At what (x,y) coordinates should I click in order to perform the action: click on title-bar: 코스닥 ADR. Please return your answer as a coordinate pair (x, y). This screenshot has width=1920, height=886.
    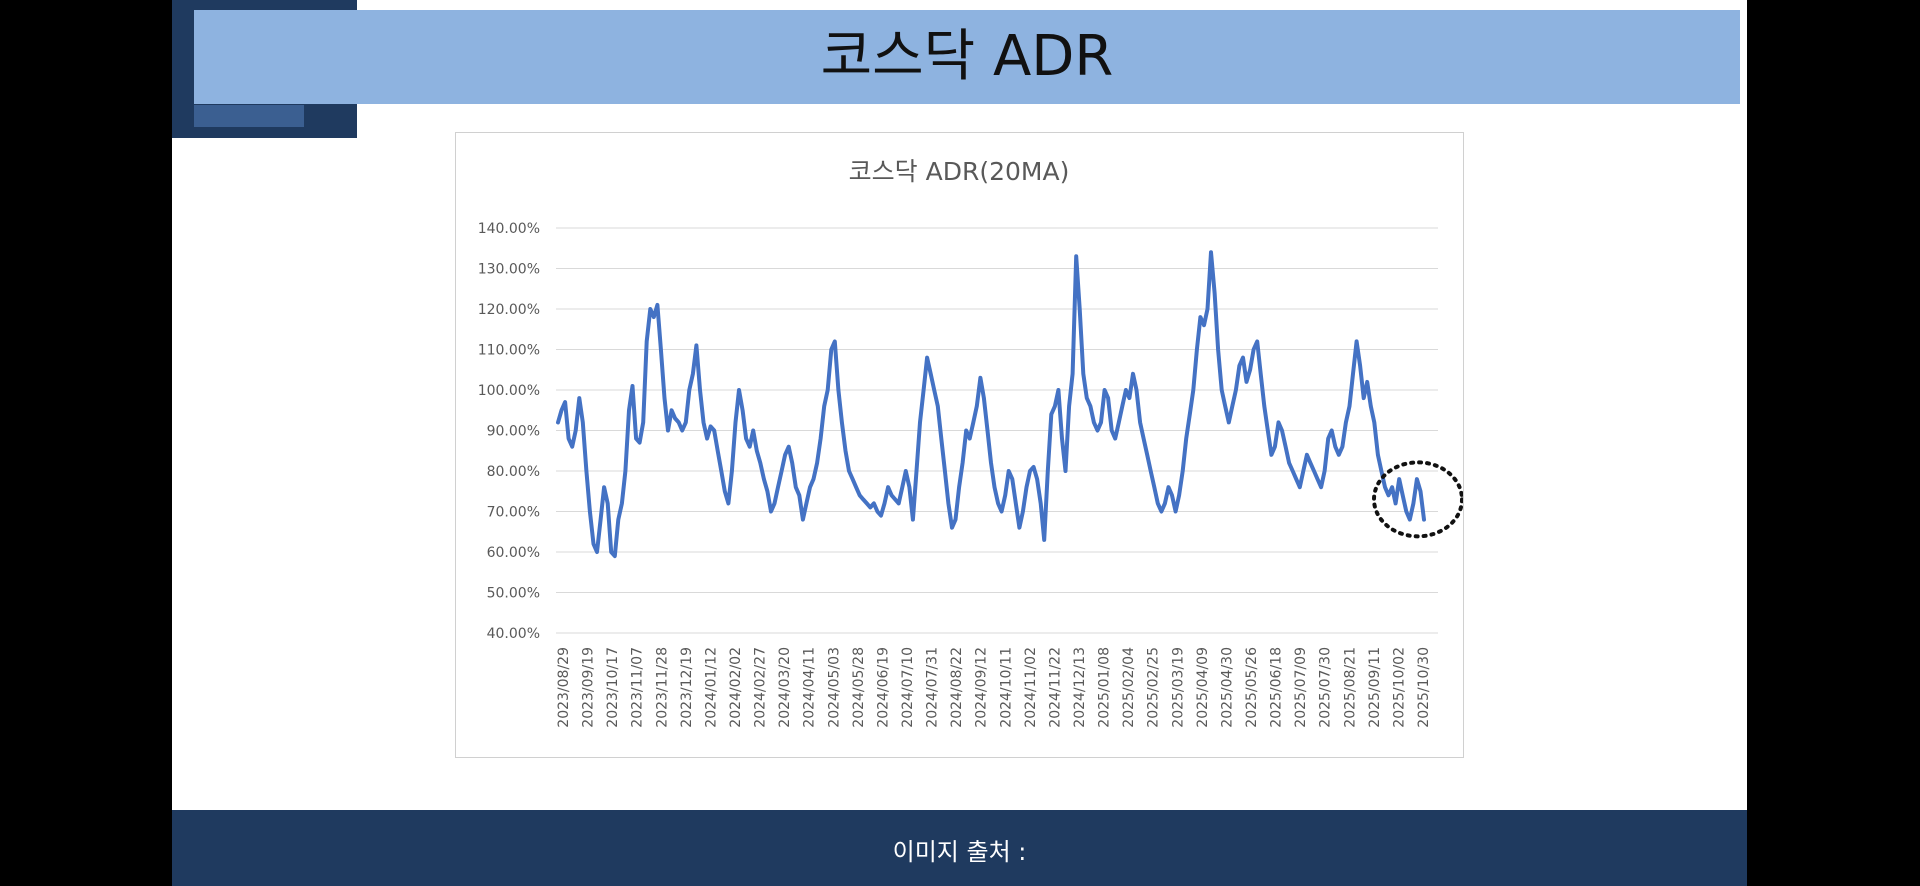
    Looking at the image, I should click on (967, 57).